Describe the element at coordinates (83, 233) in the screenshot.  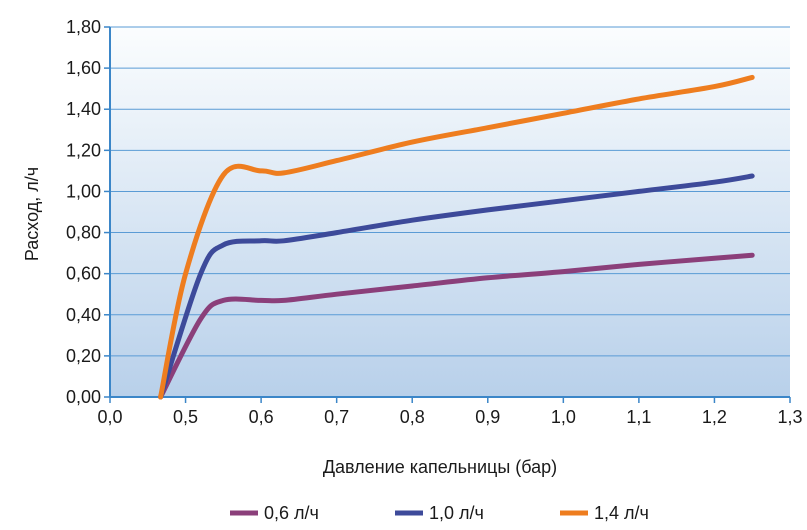
I see `y-tick-label: 0,80` at that location.